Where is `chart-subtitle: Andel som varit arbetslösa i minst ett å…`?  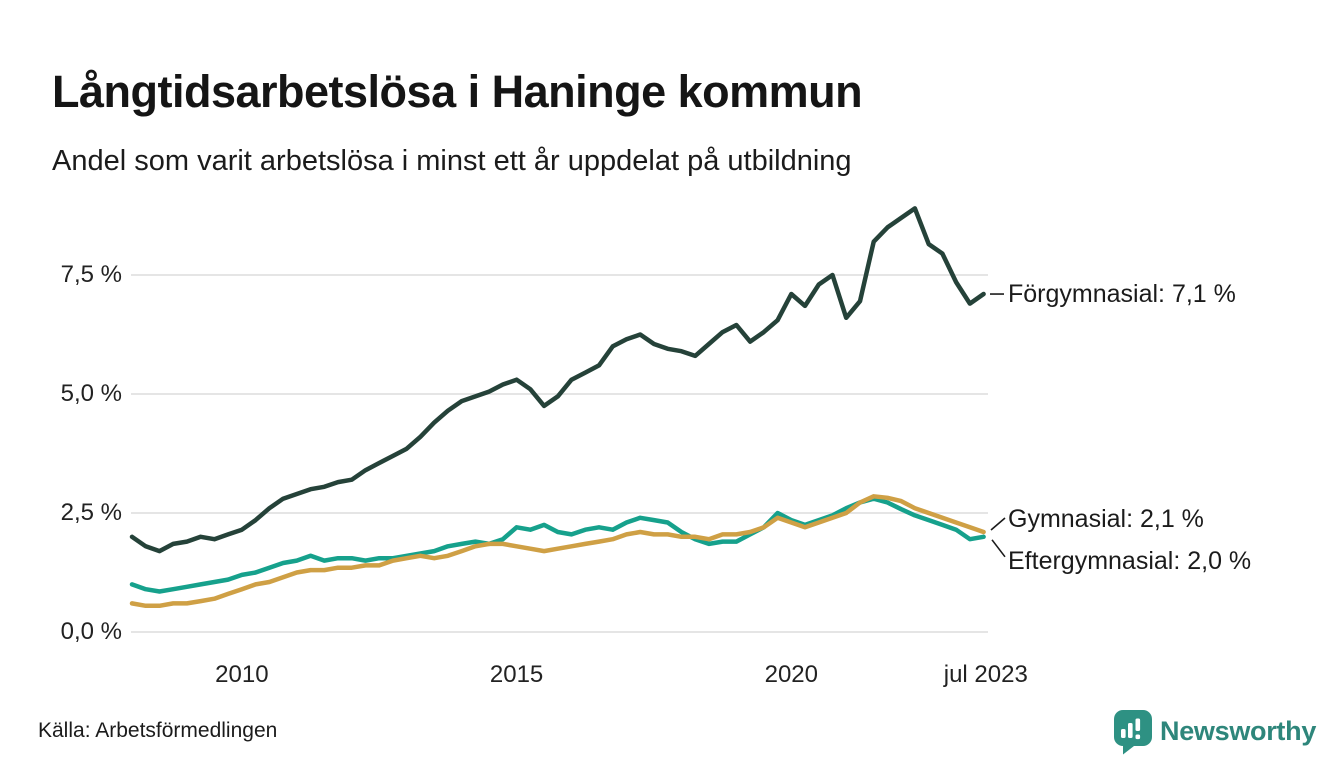 chart-subtitle: Andel som varit arbetslösa i minst ett å… is located at coordinates (452, 161).